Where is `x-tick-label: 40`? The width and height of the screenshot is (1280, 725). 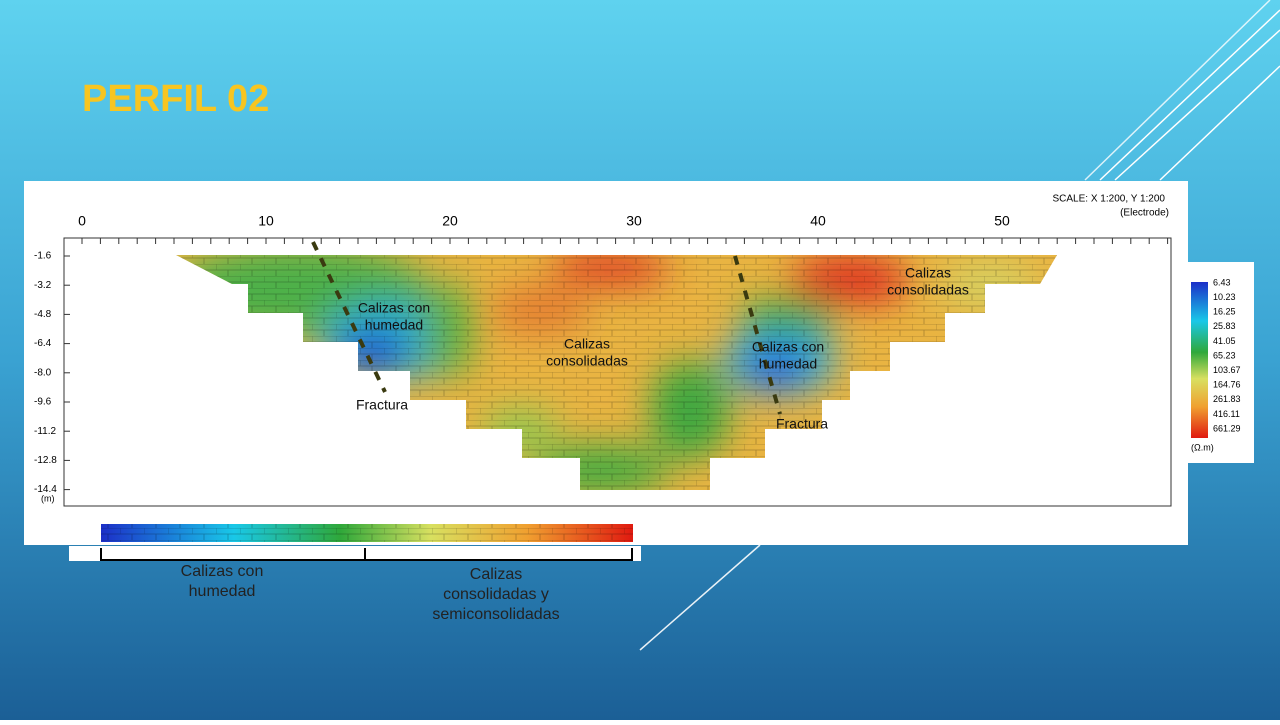
x-tick-label: 40 is located at coordinates (818, 221).